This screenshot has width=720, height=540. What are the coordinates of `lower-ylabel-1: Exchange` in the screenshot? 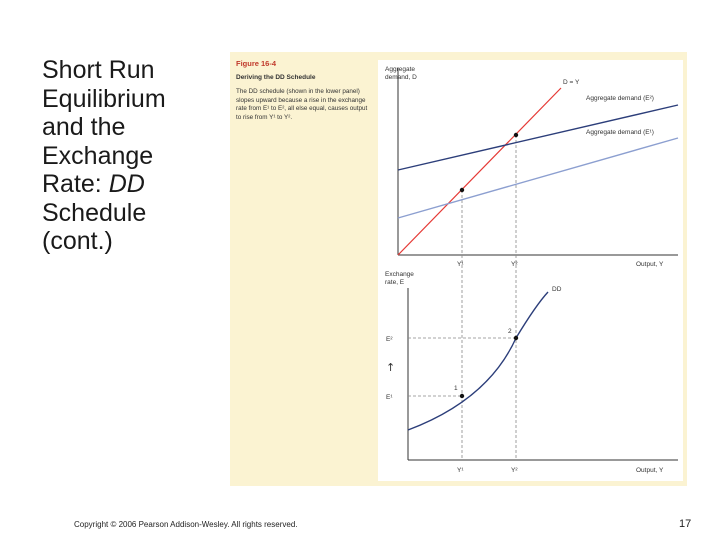 It's located at (399, 274).